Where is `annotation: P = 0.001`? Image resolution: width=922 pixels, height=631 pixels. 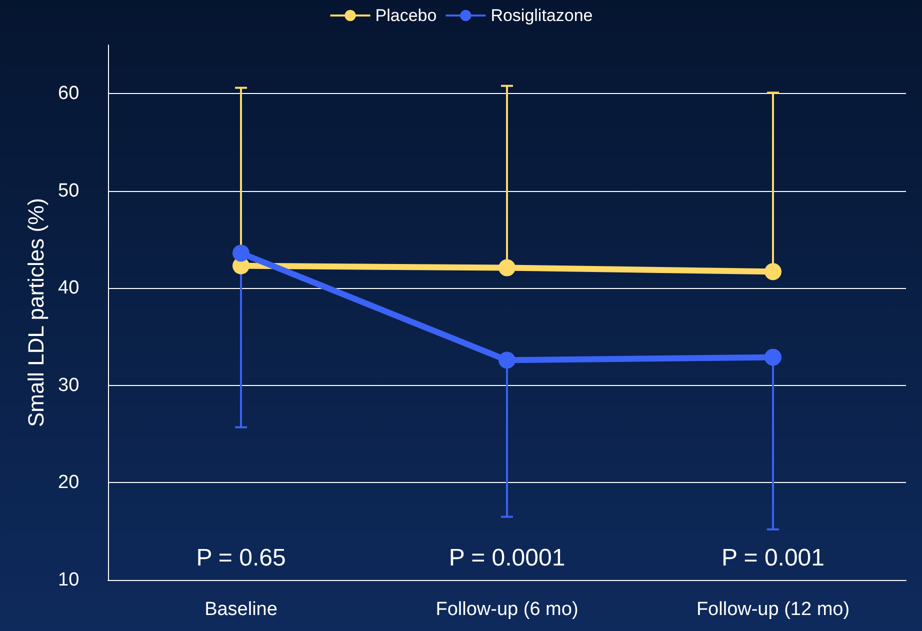
annotation: P = 0.001 is located at coordinates (773, 558).